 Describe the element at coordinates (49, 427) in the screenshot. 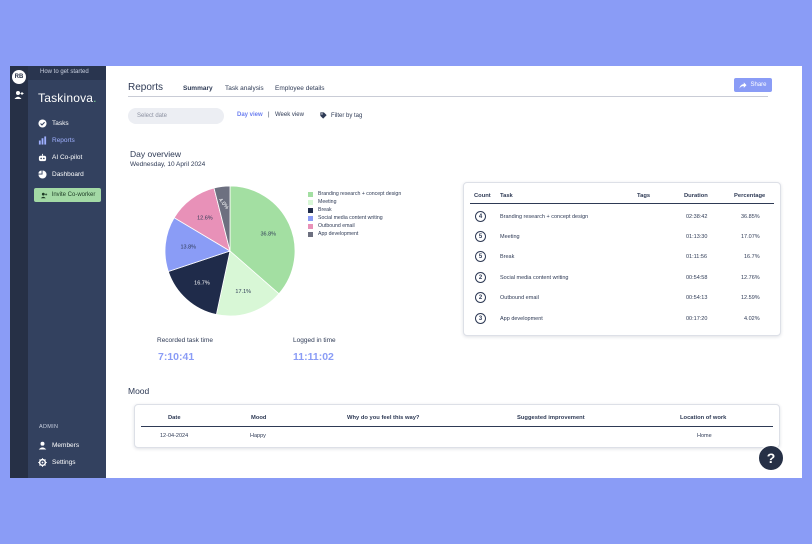

I see `admin-heading: ADMIN` at that location.